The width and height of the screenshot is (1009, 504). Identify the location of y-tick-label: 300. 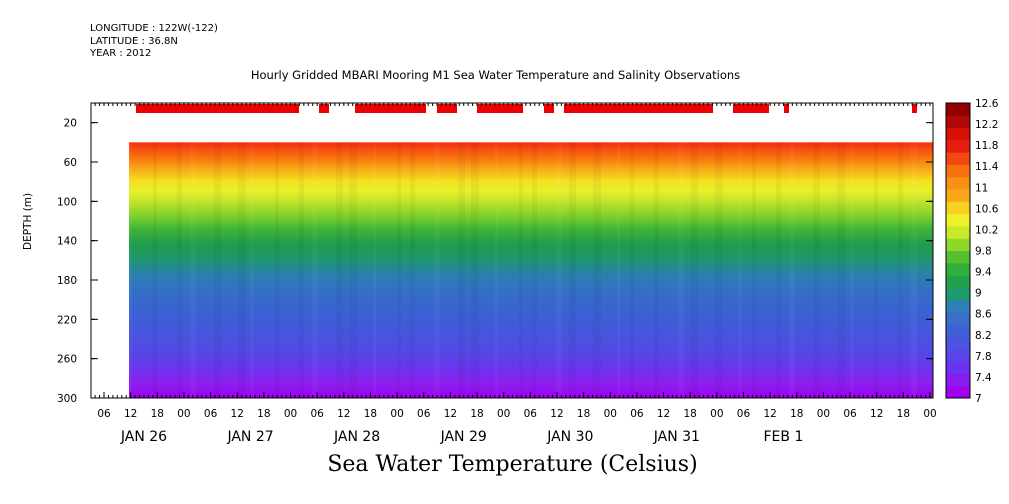
(67, 399).